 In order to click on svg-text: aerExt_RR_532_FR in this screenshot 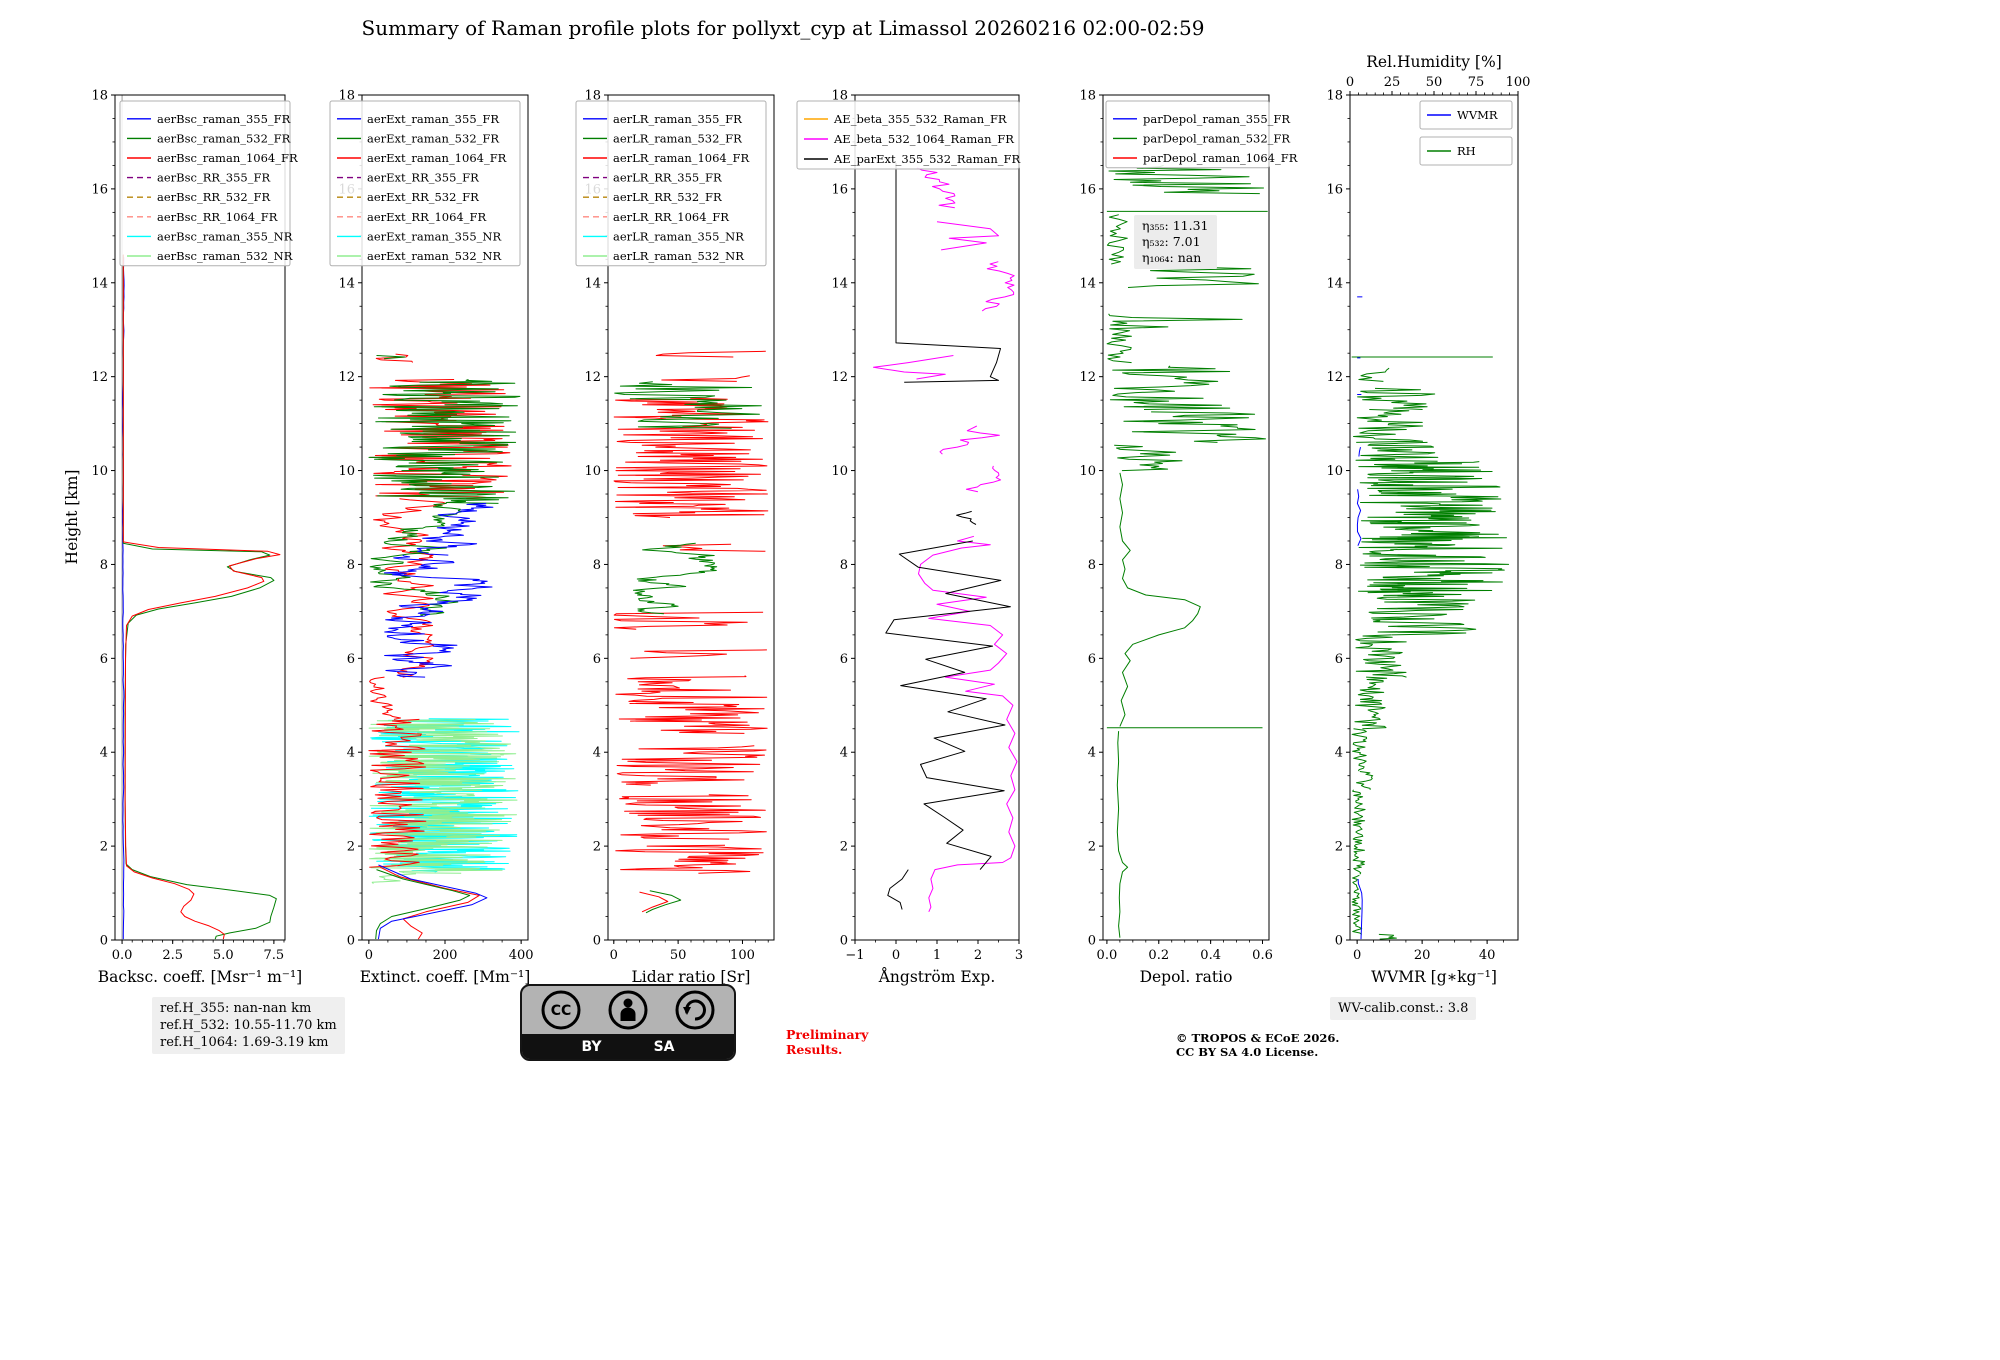, I will do `click(423, 197)`.